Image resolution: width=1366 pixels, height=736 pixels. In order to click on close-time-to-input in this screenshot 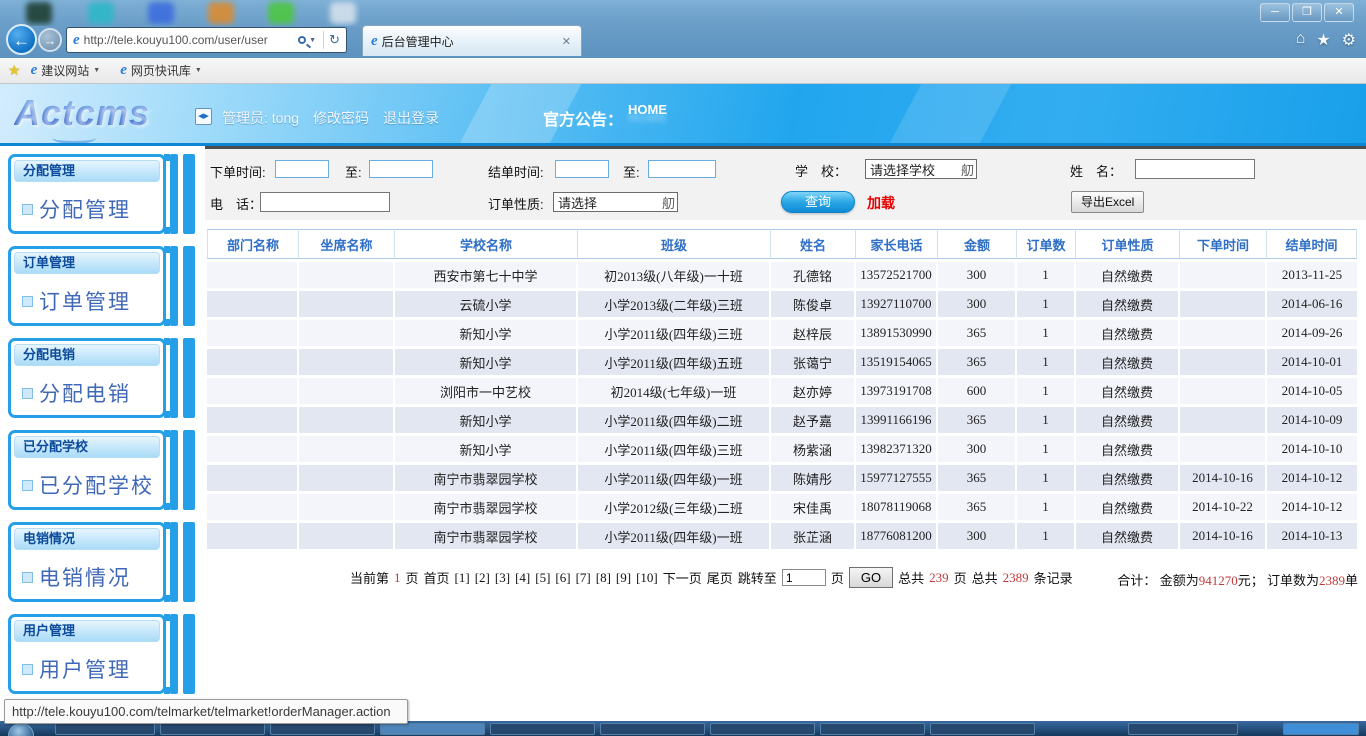, I will do `click(682, 169)`.